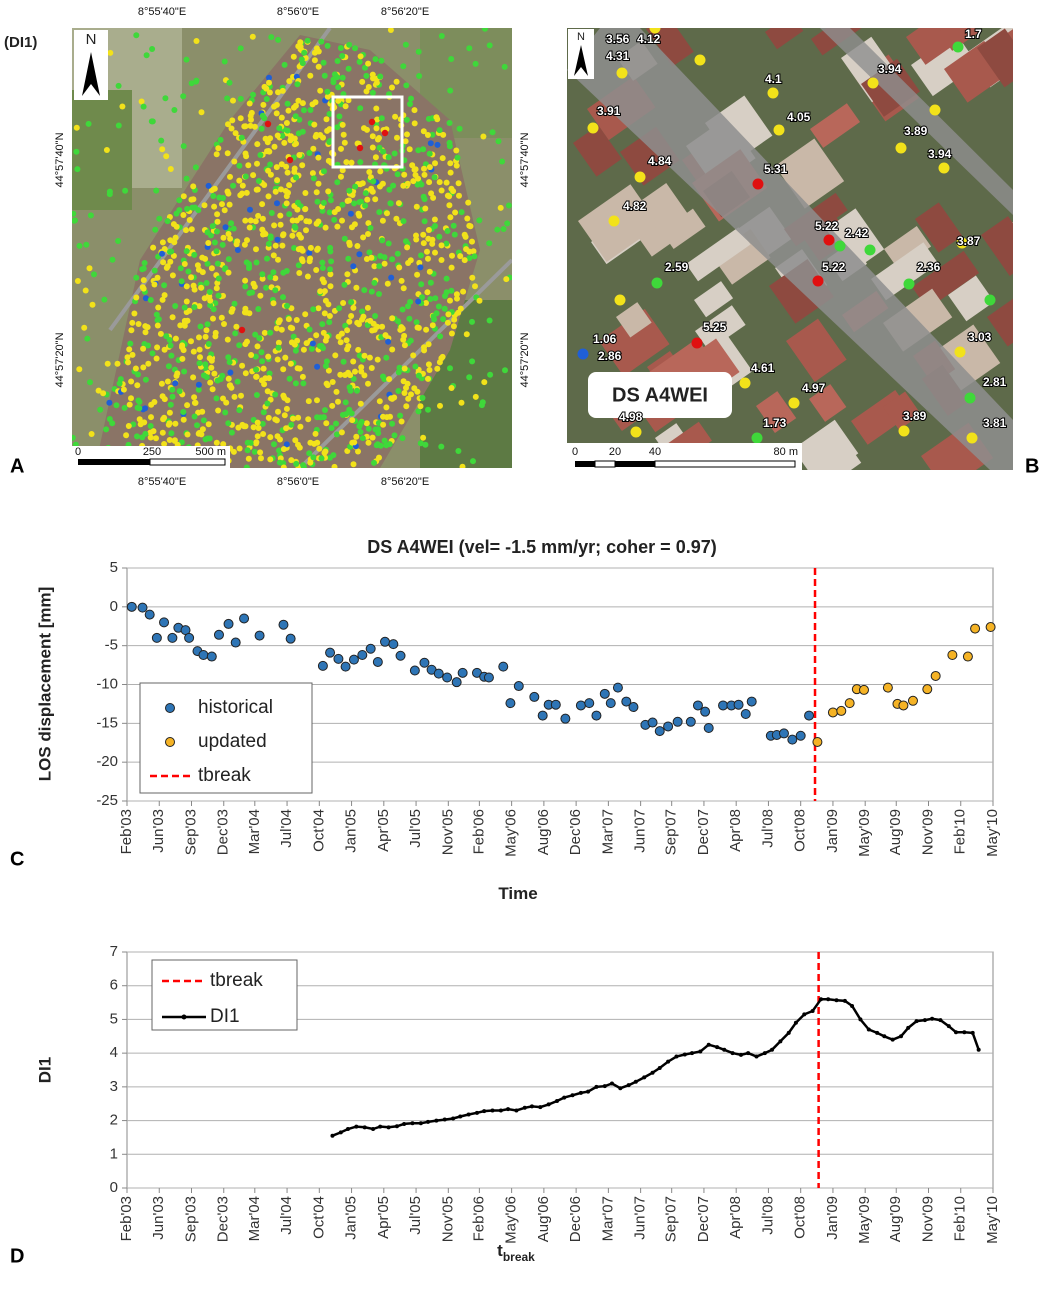 Image resolution: width=1047 pixels, height=1289 pixels. I want to click on point-label: 3.56, so click(618, 39).